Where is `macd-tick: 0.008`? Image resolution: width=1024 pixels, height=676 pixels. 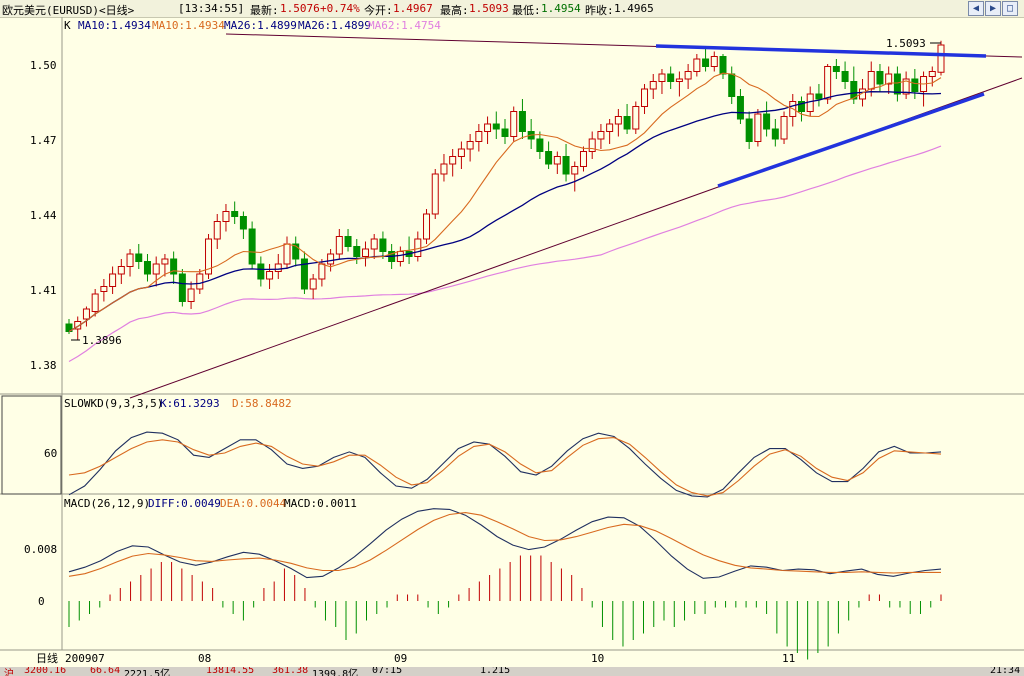 macd-tick: 0.008 is located at coordinates (40, 549).